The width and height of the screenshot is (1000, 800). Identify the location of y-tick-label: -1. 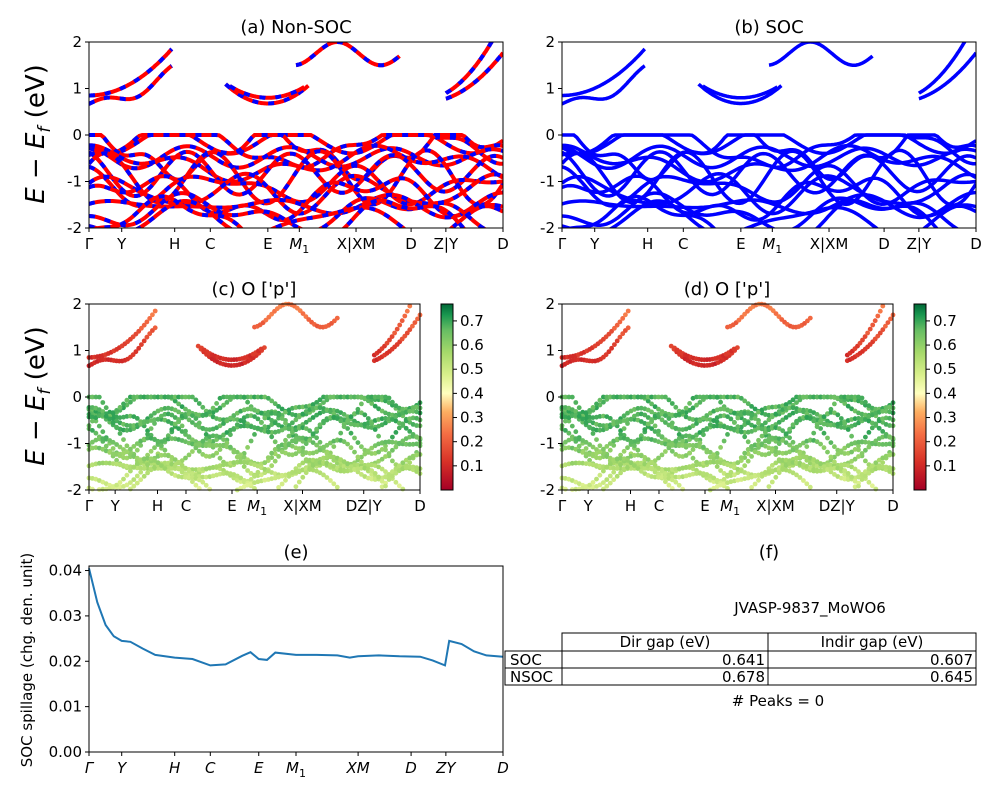
(547, 444).